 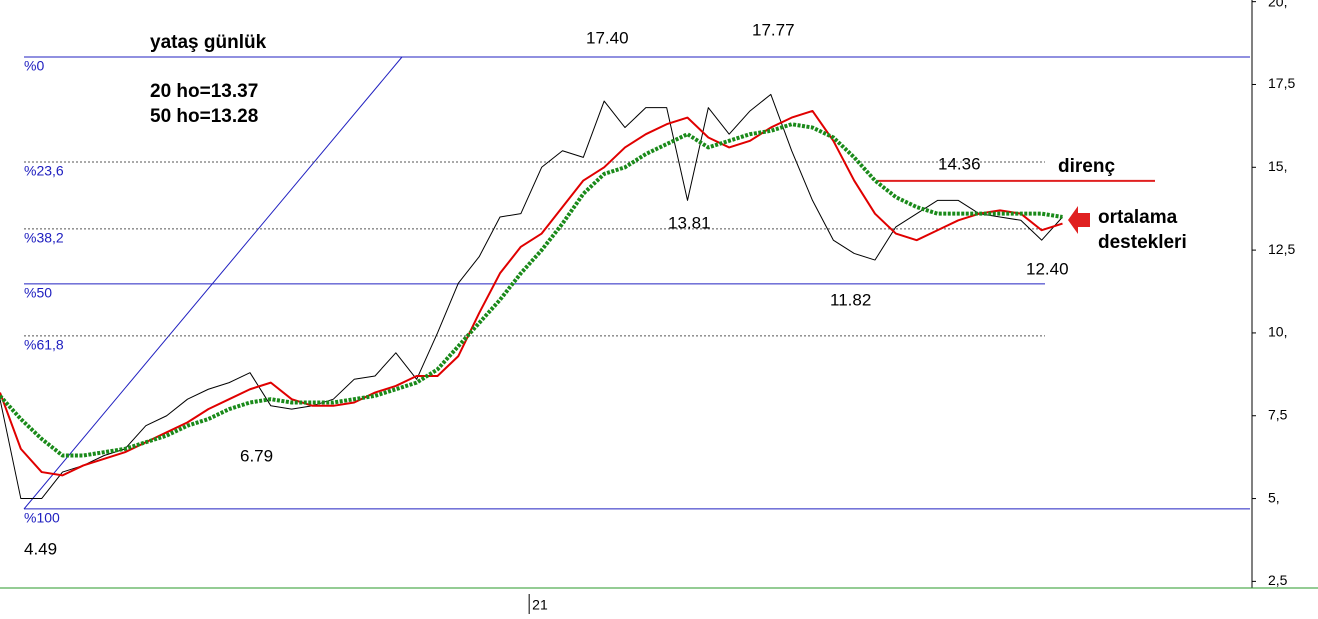 What do you see at coordinates (1086, 166) in the screenshot?
I see `annotation: direnç` at bounding box center [1086, 166].